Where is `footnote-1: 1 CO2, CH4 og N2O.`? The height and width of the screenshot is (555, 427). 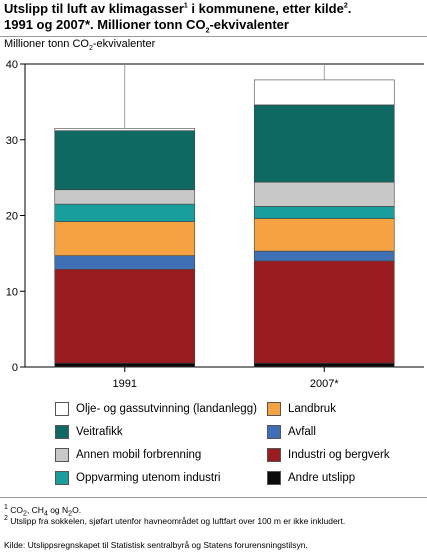 footnote-1: 1 CO2, CH4 og N2O. is located at coordinates (43, 511).